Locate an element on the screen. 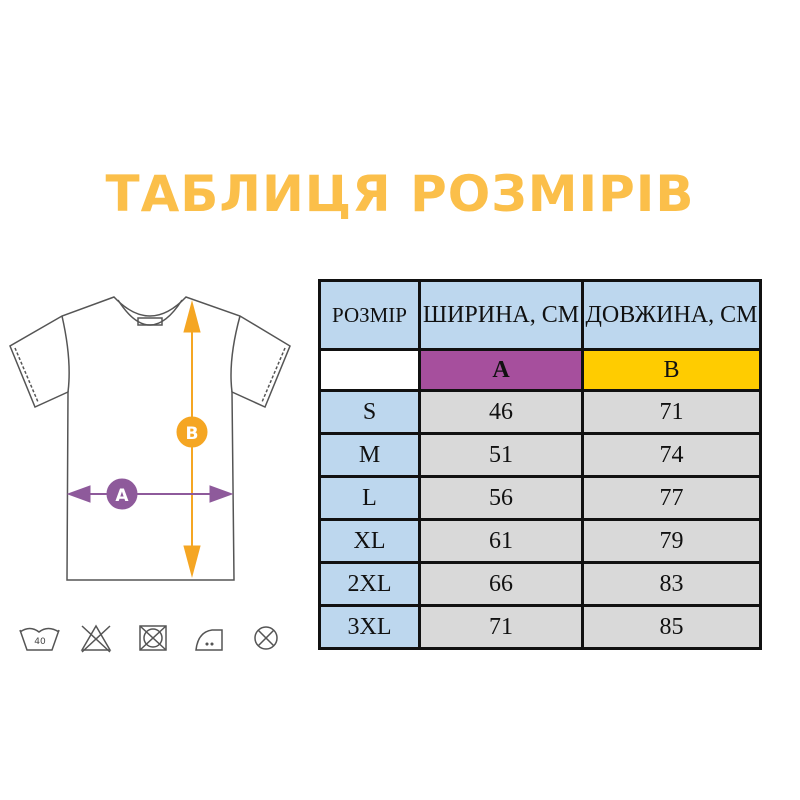  marker-a: A is located at coordinates (501, 370).